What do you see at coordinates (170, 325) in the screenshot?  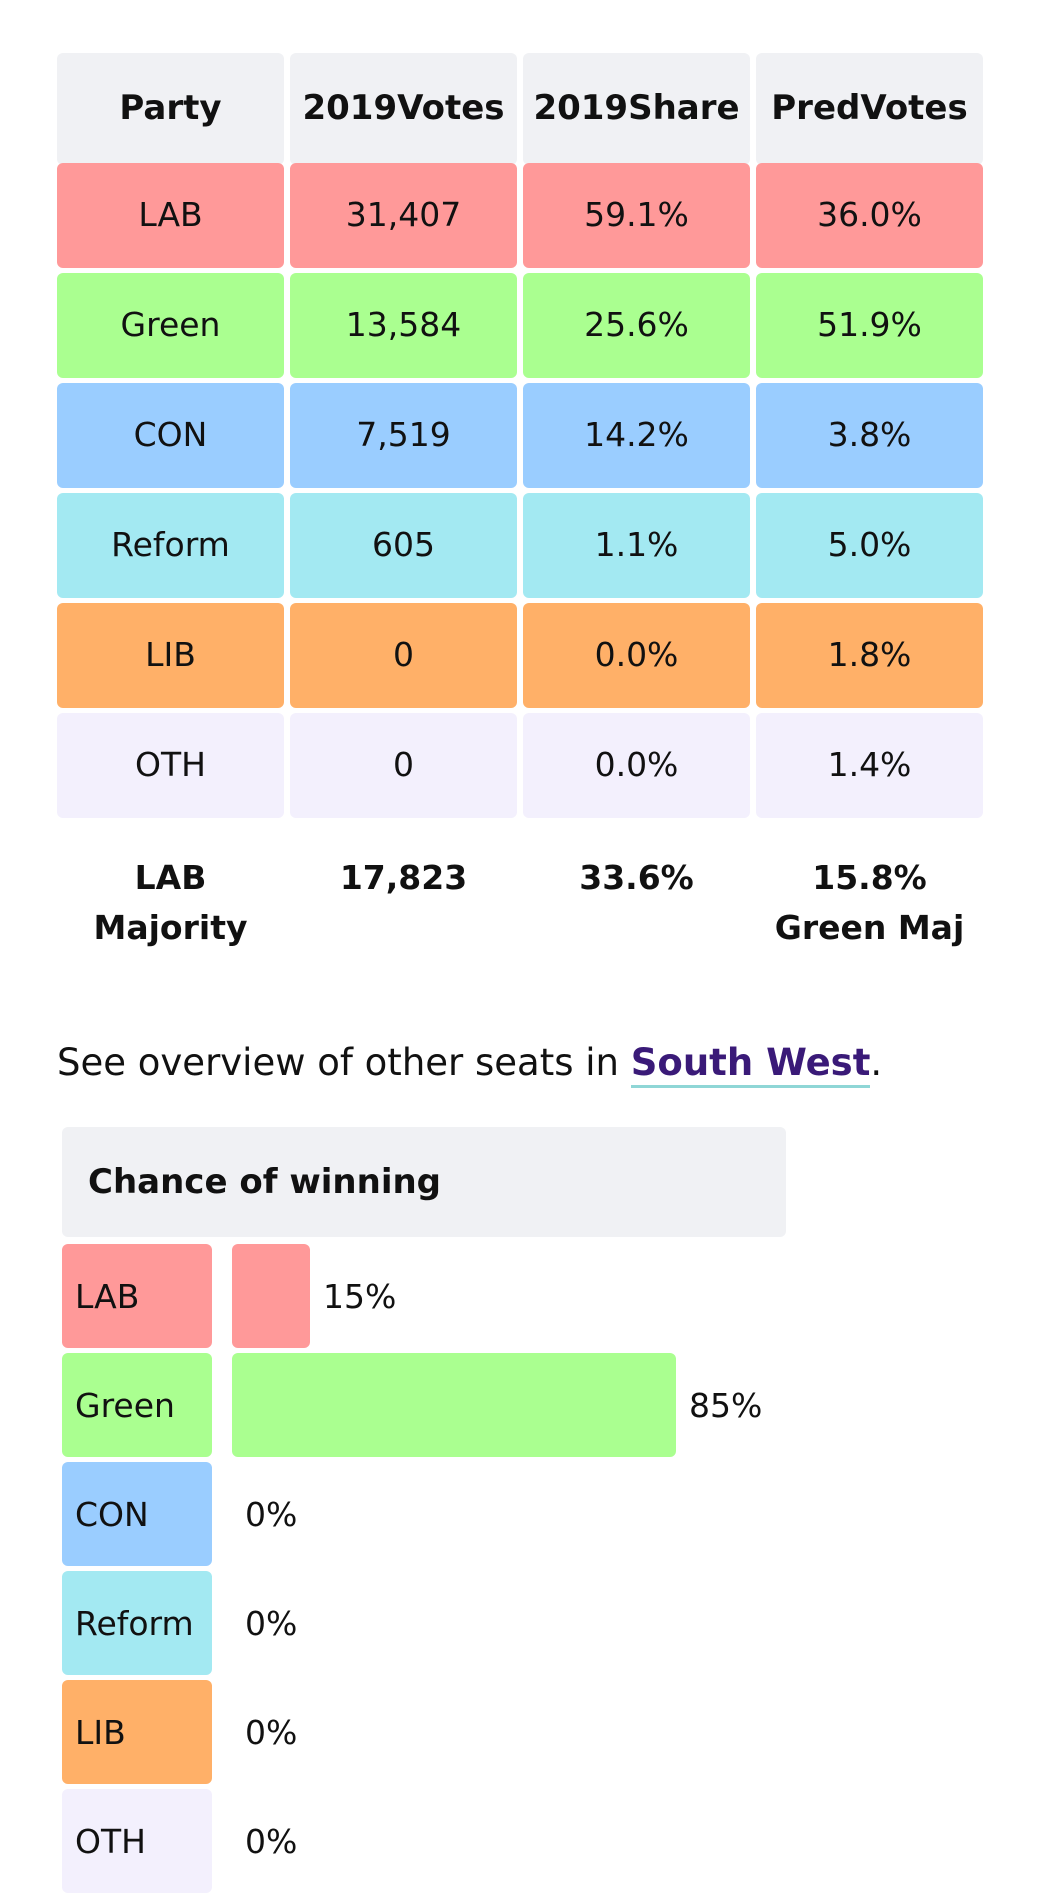 I see `party-cell: Green` at bounding box center [170, 325].